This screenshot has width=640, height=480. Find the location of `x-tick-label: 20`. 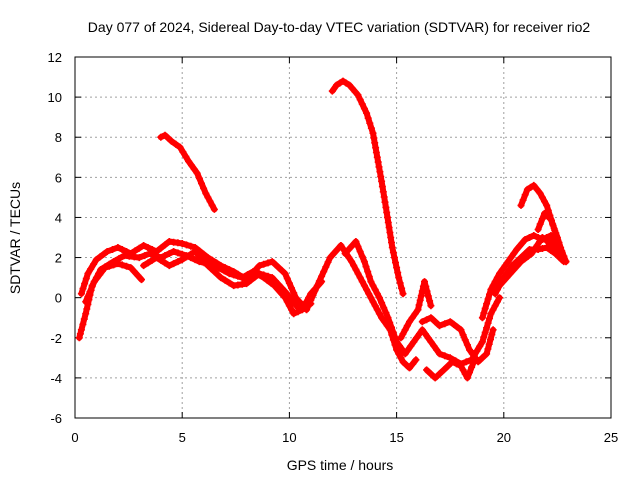

x-tick-label: 20 is located at coordinates (504, 437).